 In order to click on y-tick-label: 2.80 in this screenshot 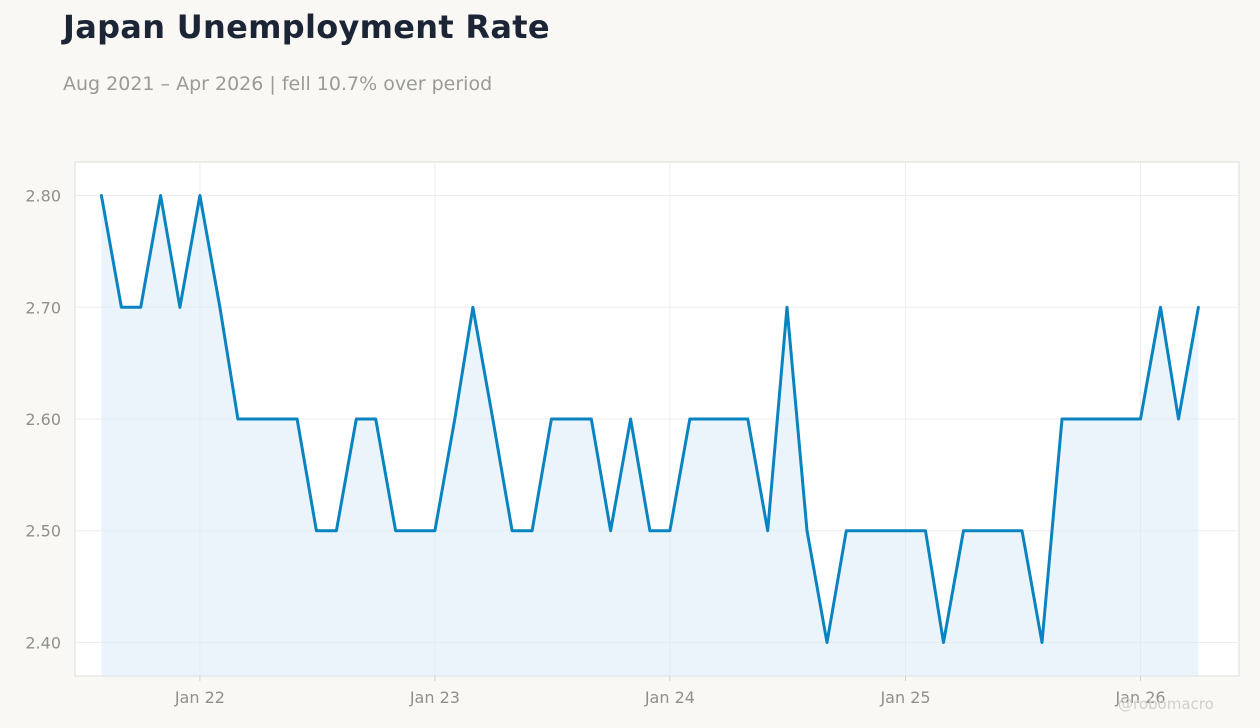, I will do `click(43, 196)`.